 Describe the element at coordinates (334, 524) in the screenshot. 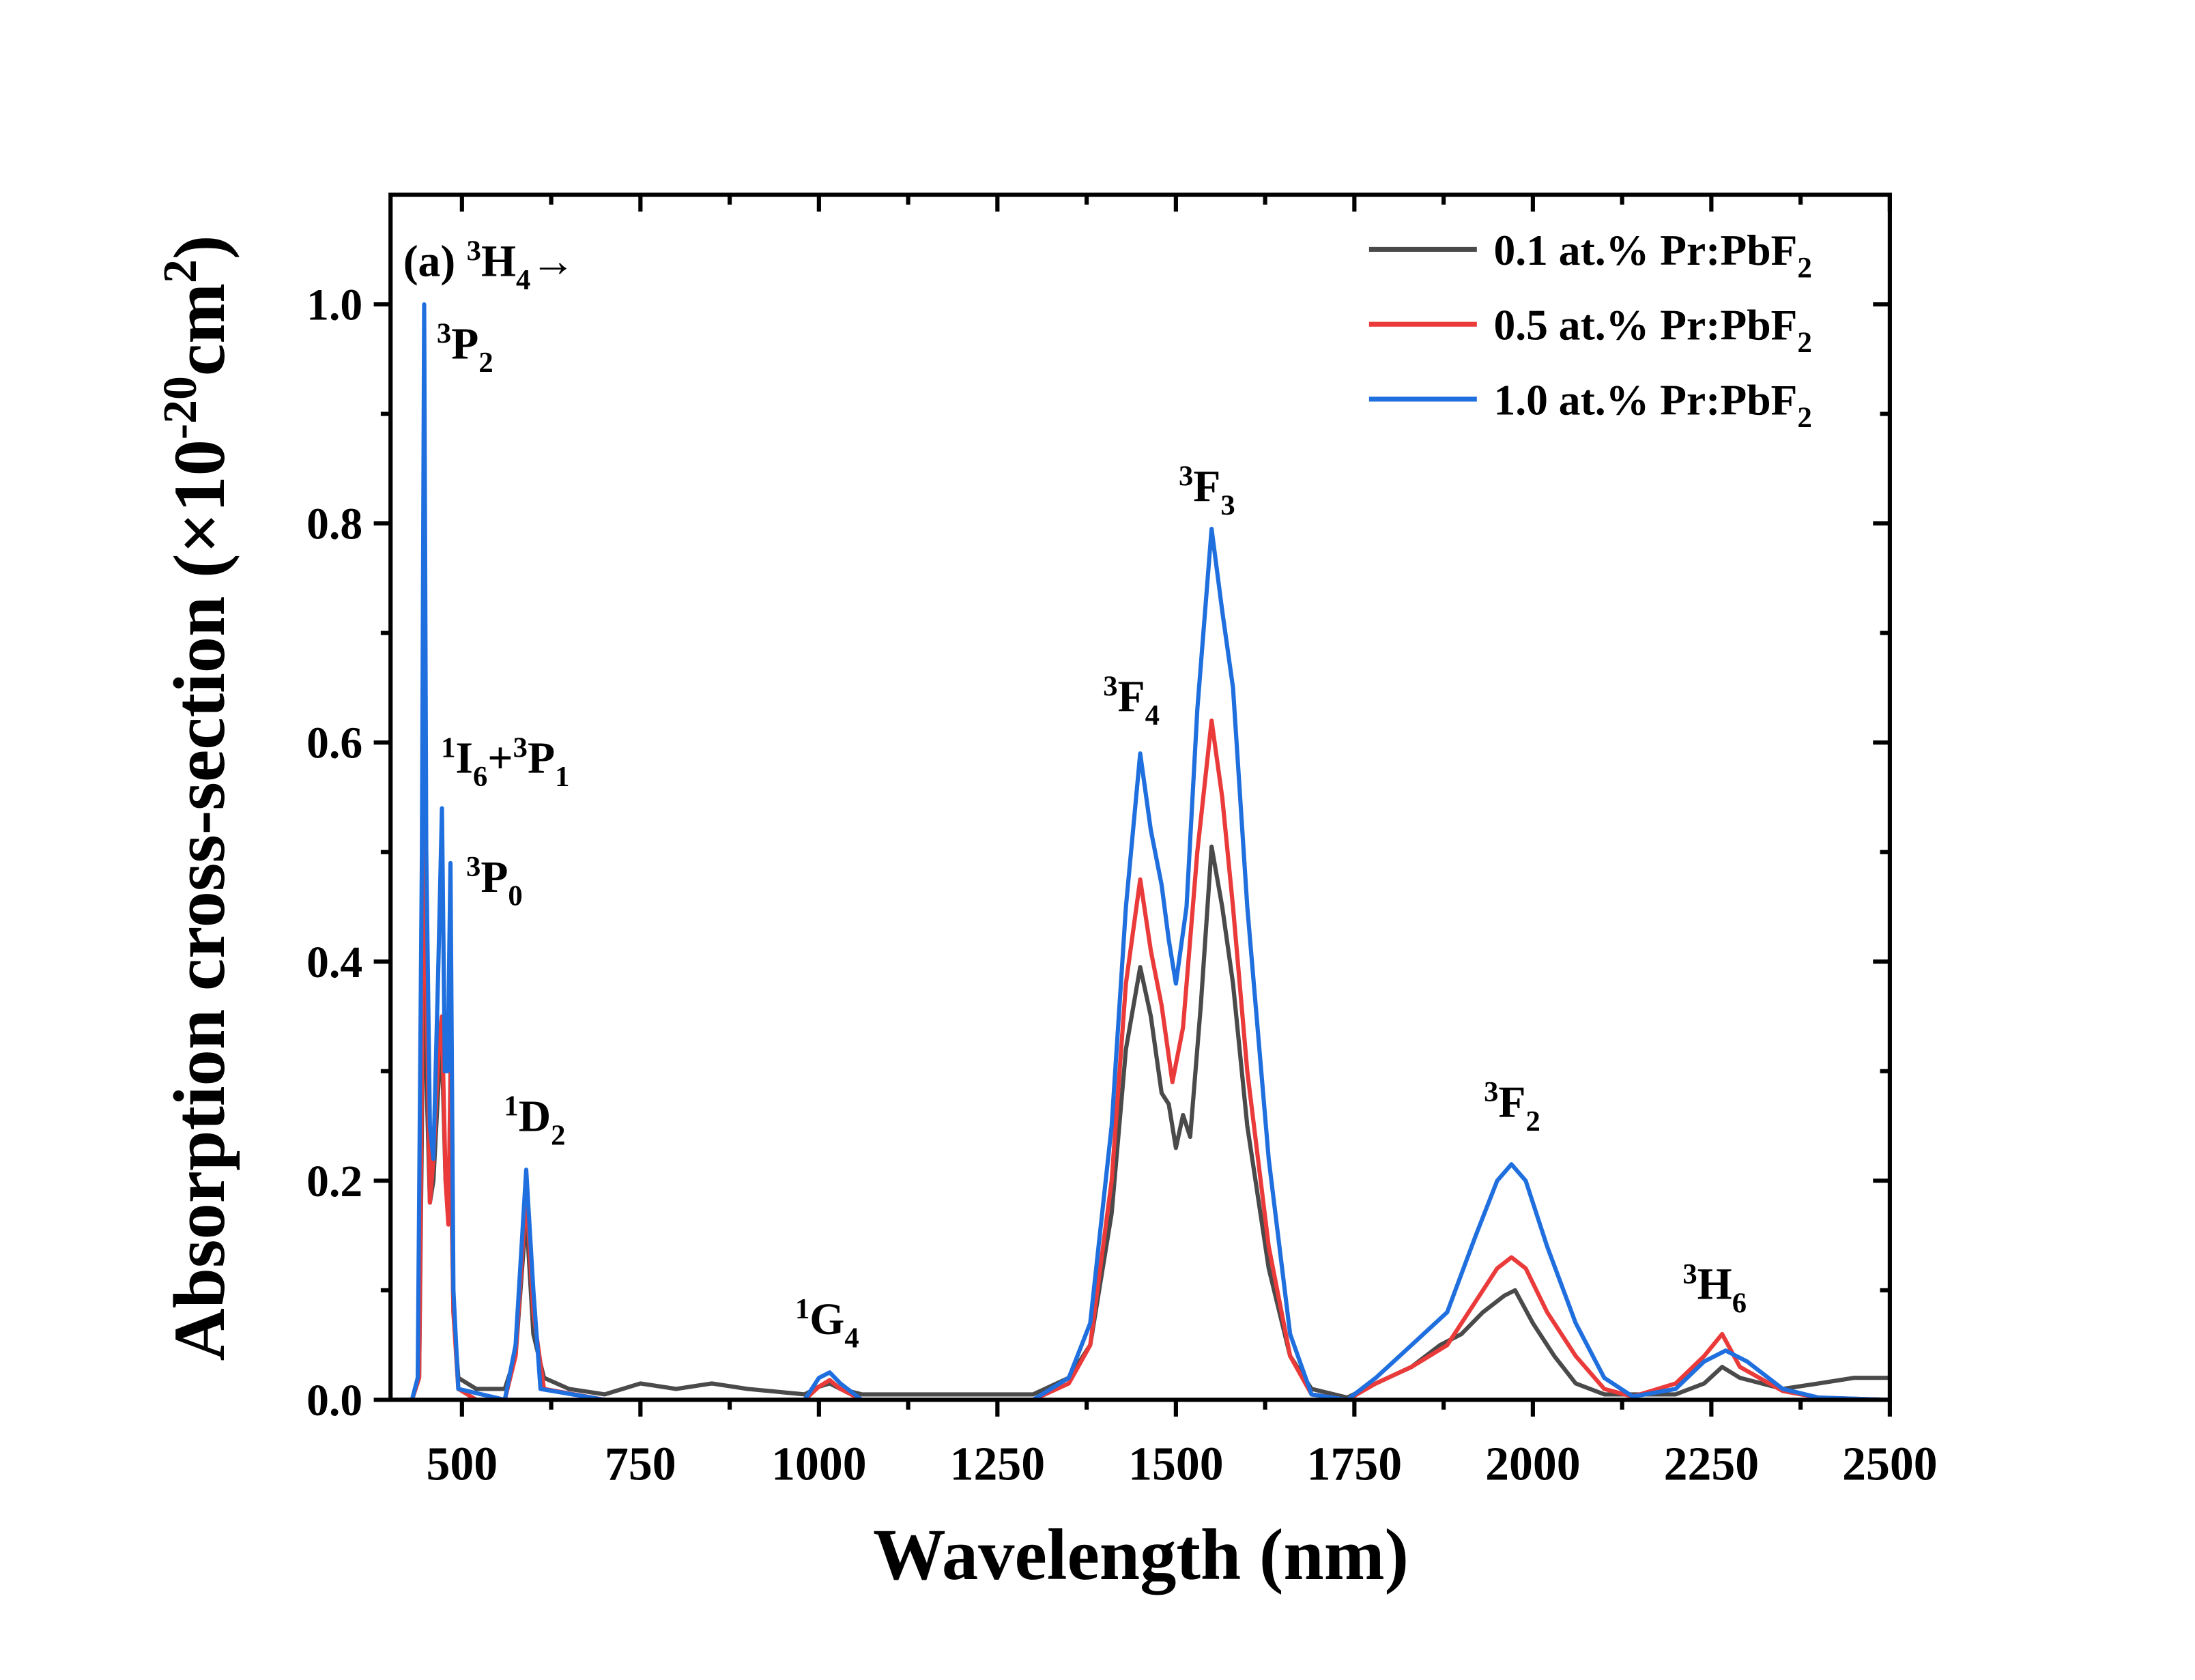

I see `y-tick-label: 0.8` at that location.